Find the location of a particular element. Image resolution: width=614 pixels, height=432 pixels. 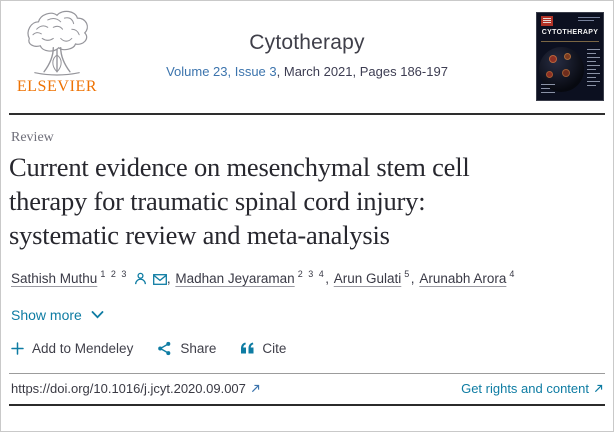

author-link: Arun Gulati 5 is located at coordinates (372, 277).